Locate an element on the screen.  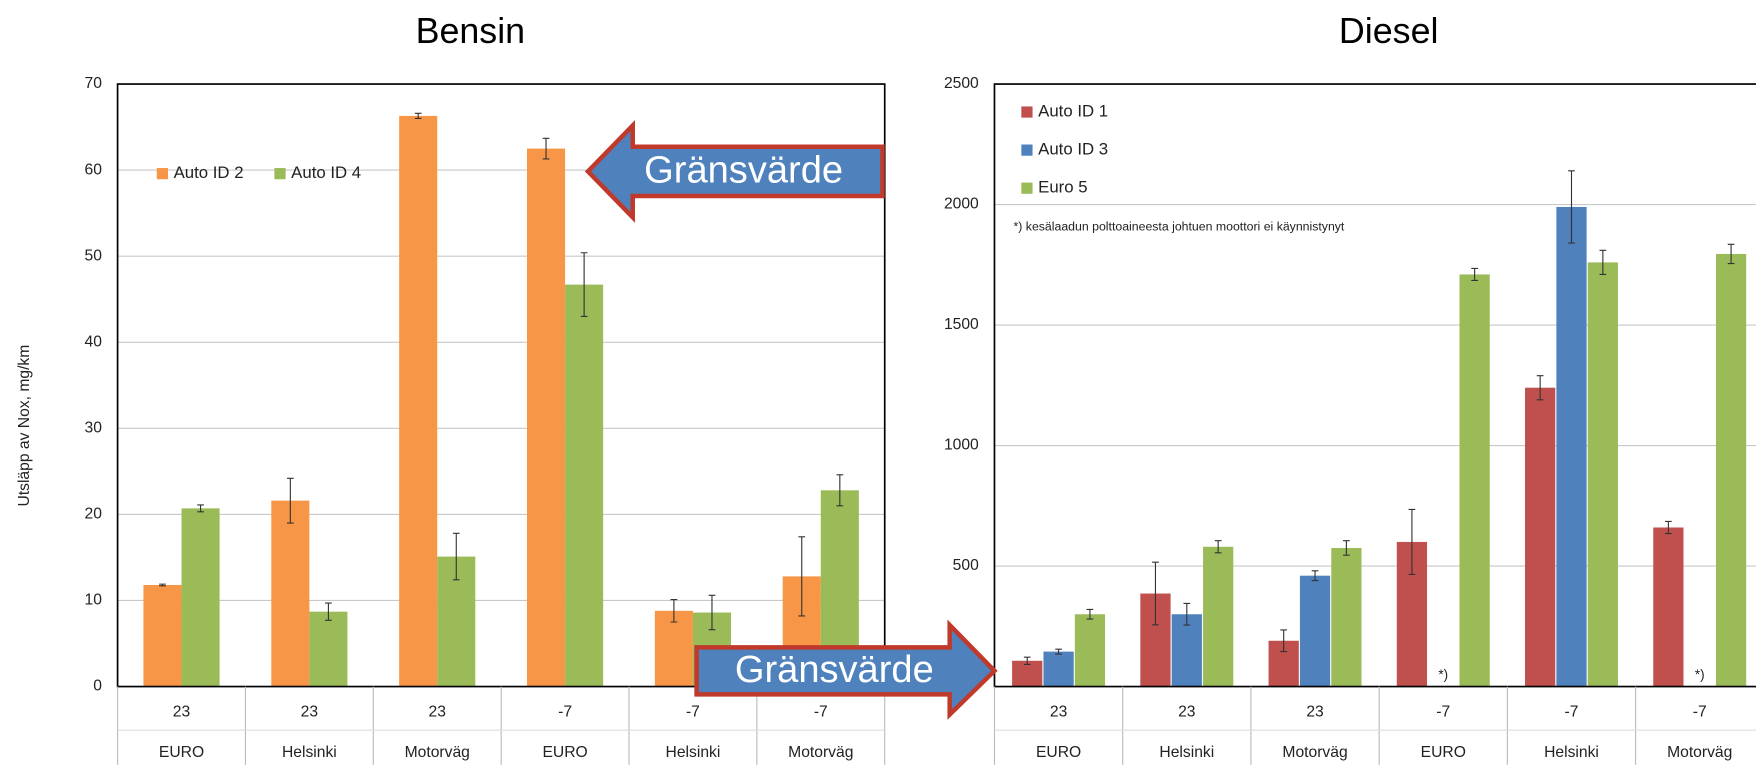
y-tick-label: 50 is located at coordinates (93, 255).